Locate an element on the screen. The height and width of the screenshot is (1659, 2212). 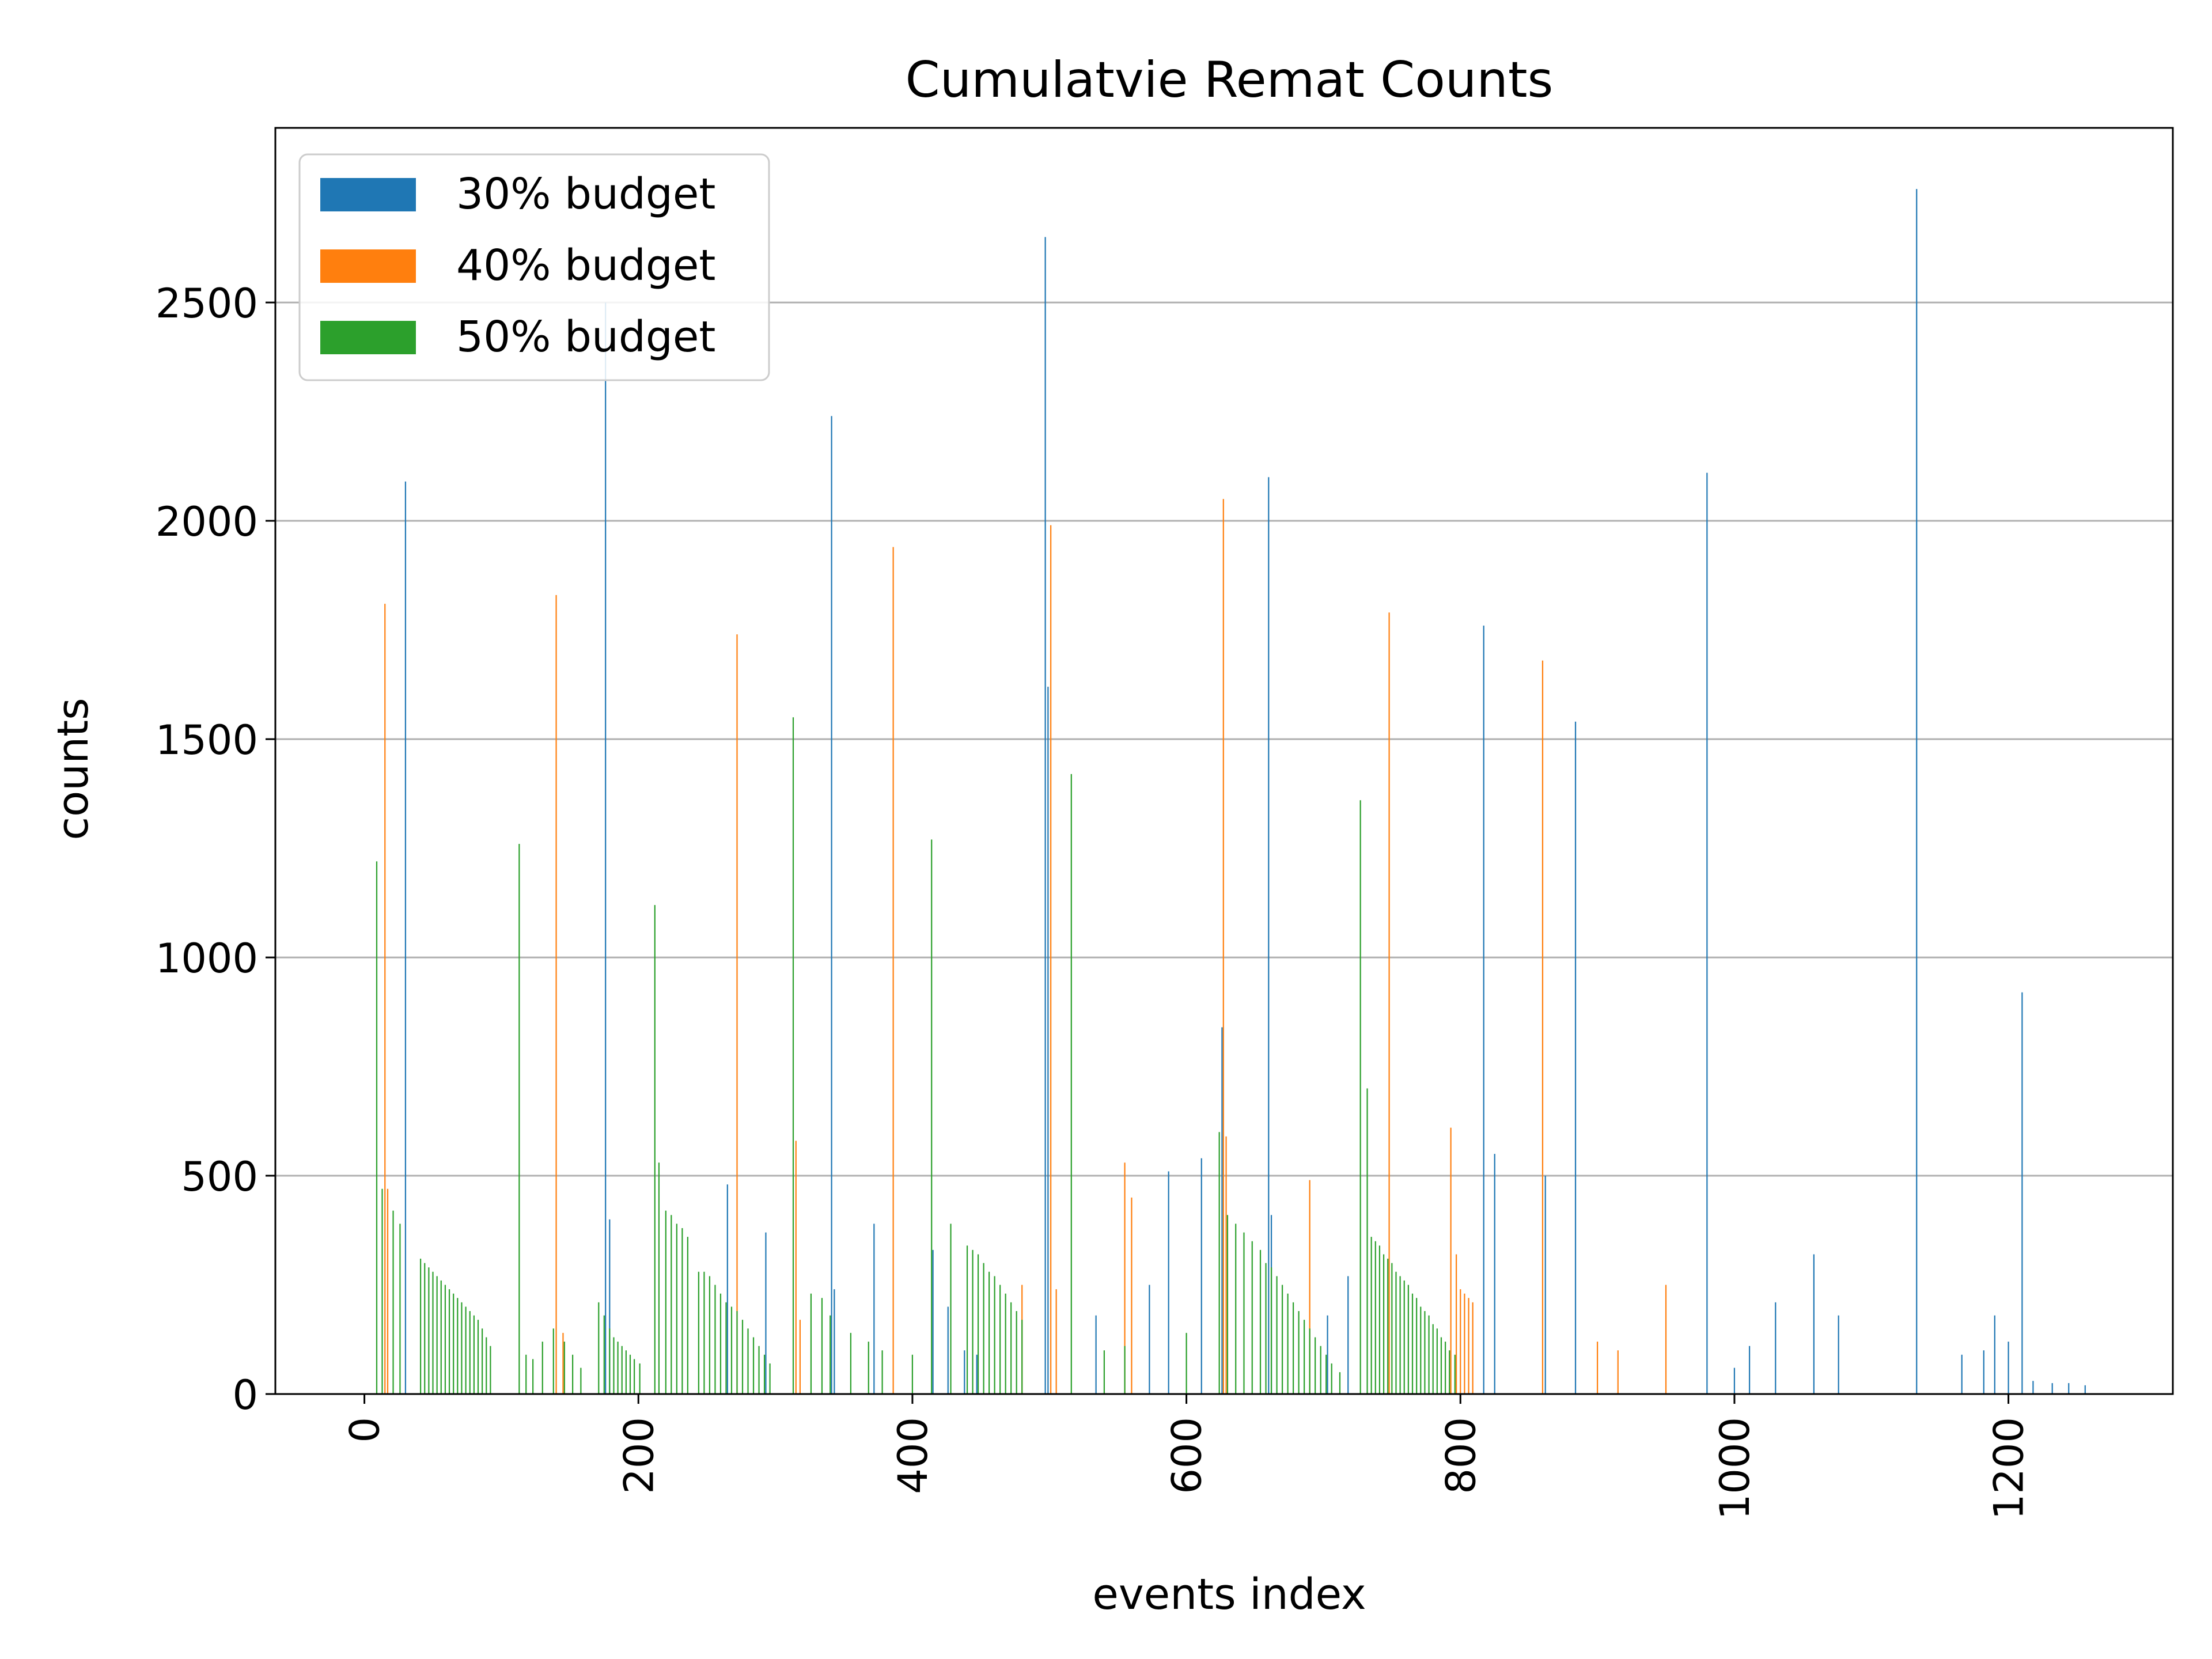
y-axis-ticks: 0 500 1000 1500 2000 2500 is located at coordinates (215, 849).